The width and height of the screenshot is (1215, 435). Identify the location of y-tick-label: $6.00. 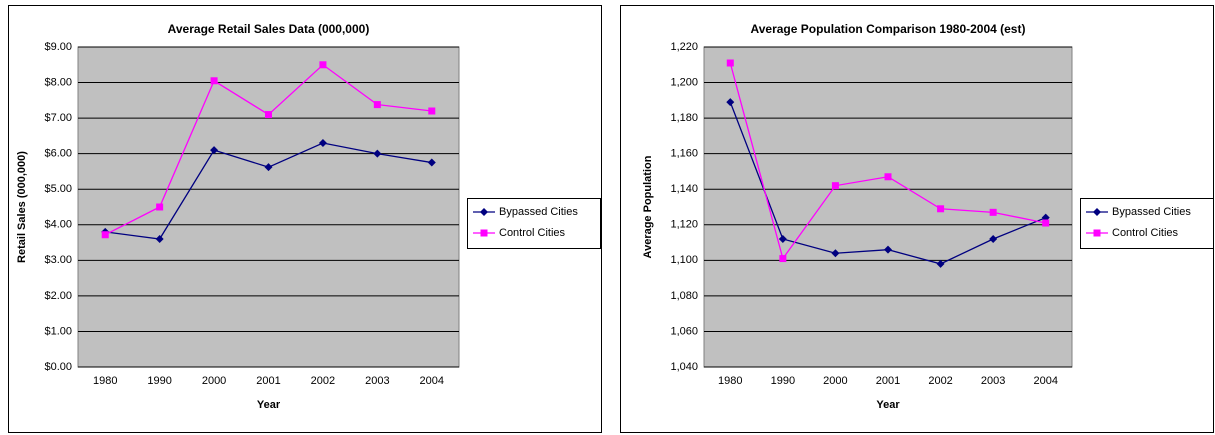
(58, 154).